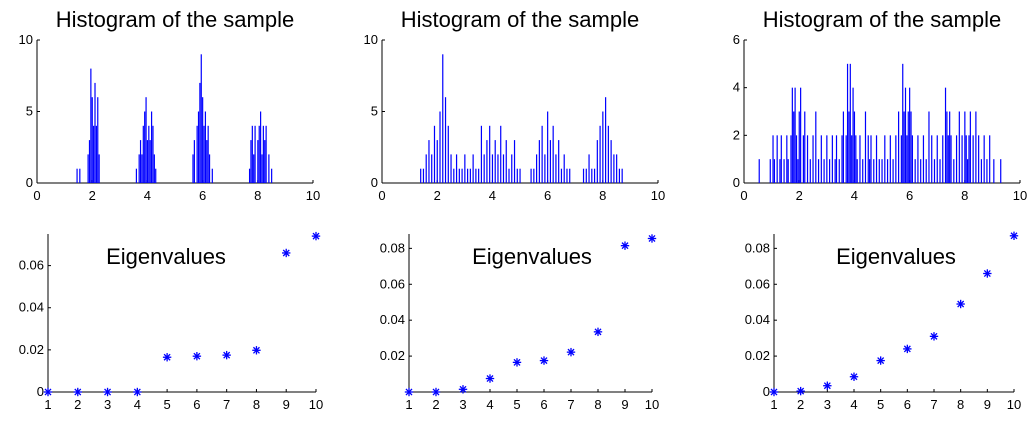 This screenshot has width=1032, height=432. I want to click on y-tick-label: 2, so click(736, 134).